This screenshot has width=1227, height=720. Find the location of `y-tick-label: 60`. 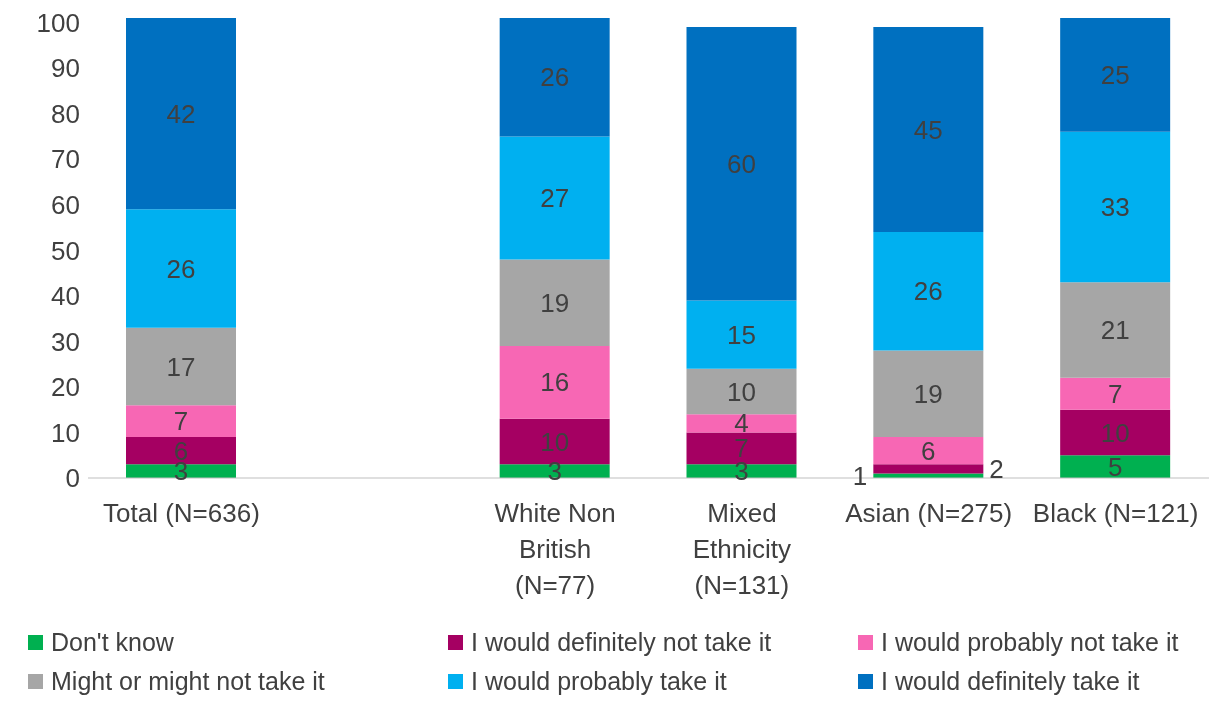

y-tick-label: 60 is located at coordinates (65, 204).